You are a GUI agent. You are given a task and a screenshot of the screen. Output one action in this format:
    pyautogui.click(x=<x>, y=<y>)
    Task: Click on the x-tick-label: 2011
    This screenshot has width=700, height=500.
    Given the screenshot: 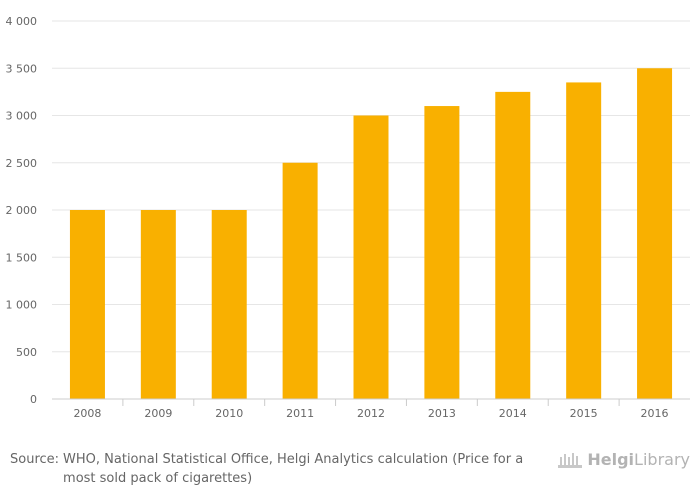 What is the action you would take?
    pyautogui.click(x=300, y=413)
    